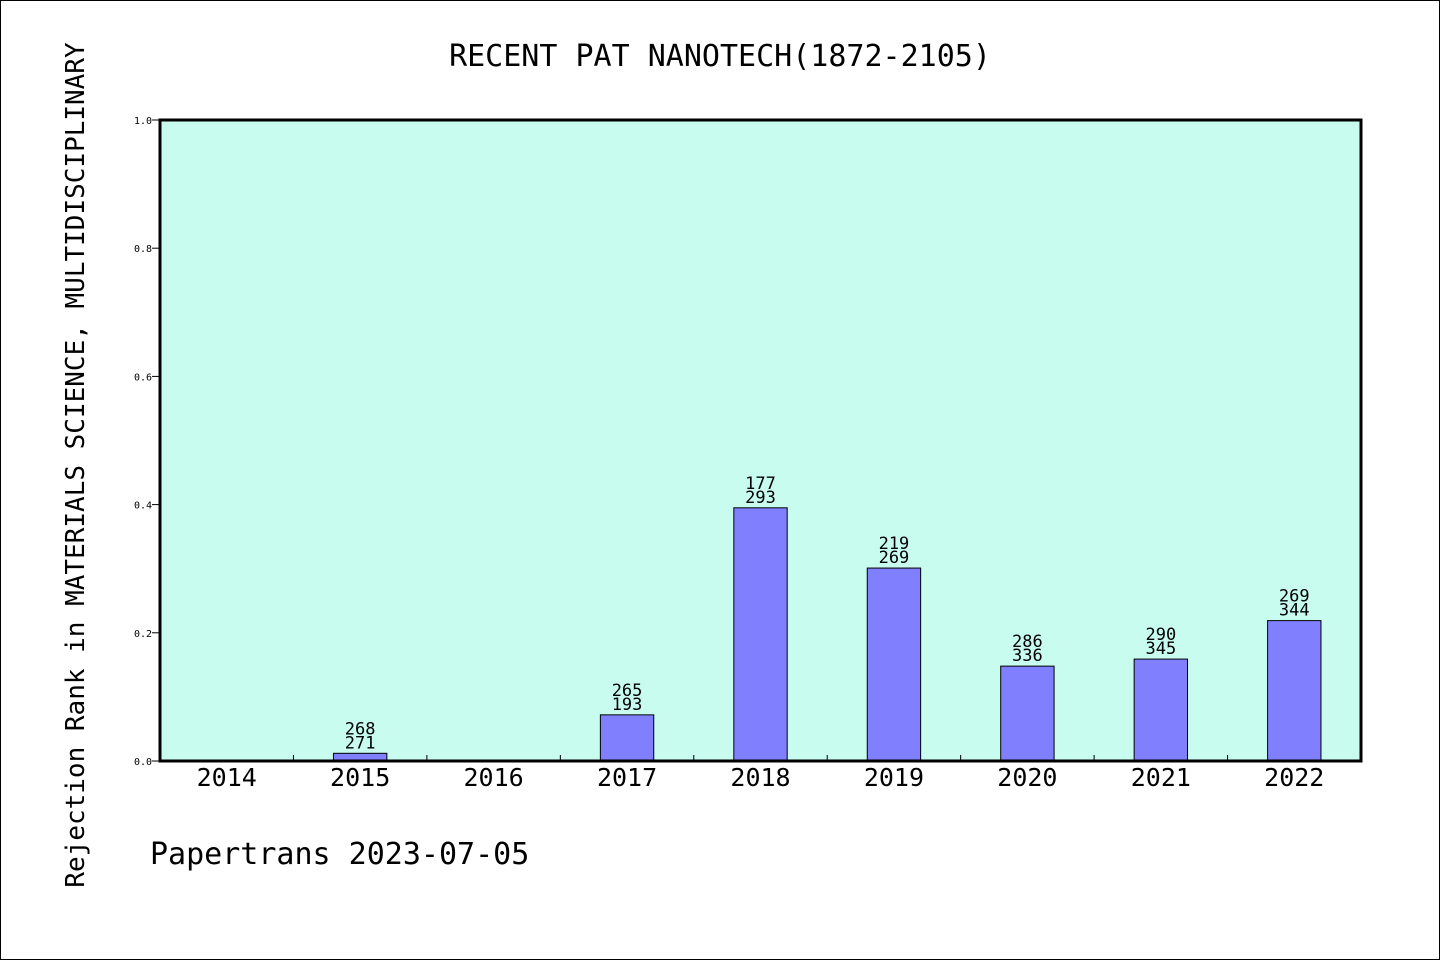 This screenshot has width=1440, height=960. I want to click on x-tick-label: 2017, so click(627, 777).